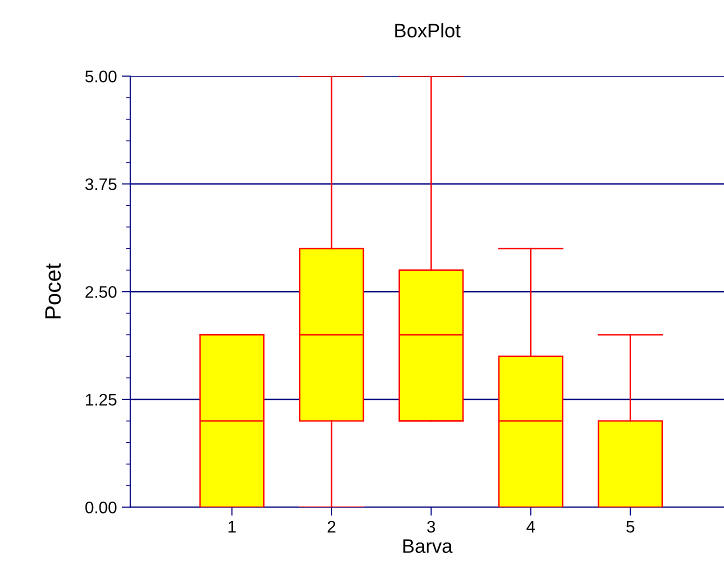 This screenshot has height=577, width=724. What do you see at coordinates (630, 526) in the screenshot?
I see `x-tick-label: 5` at bounding box center [630, 526].